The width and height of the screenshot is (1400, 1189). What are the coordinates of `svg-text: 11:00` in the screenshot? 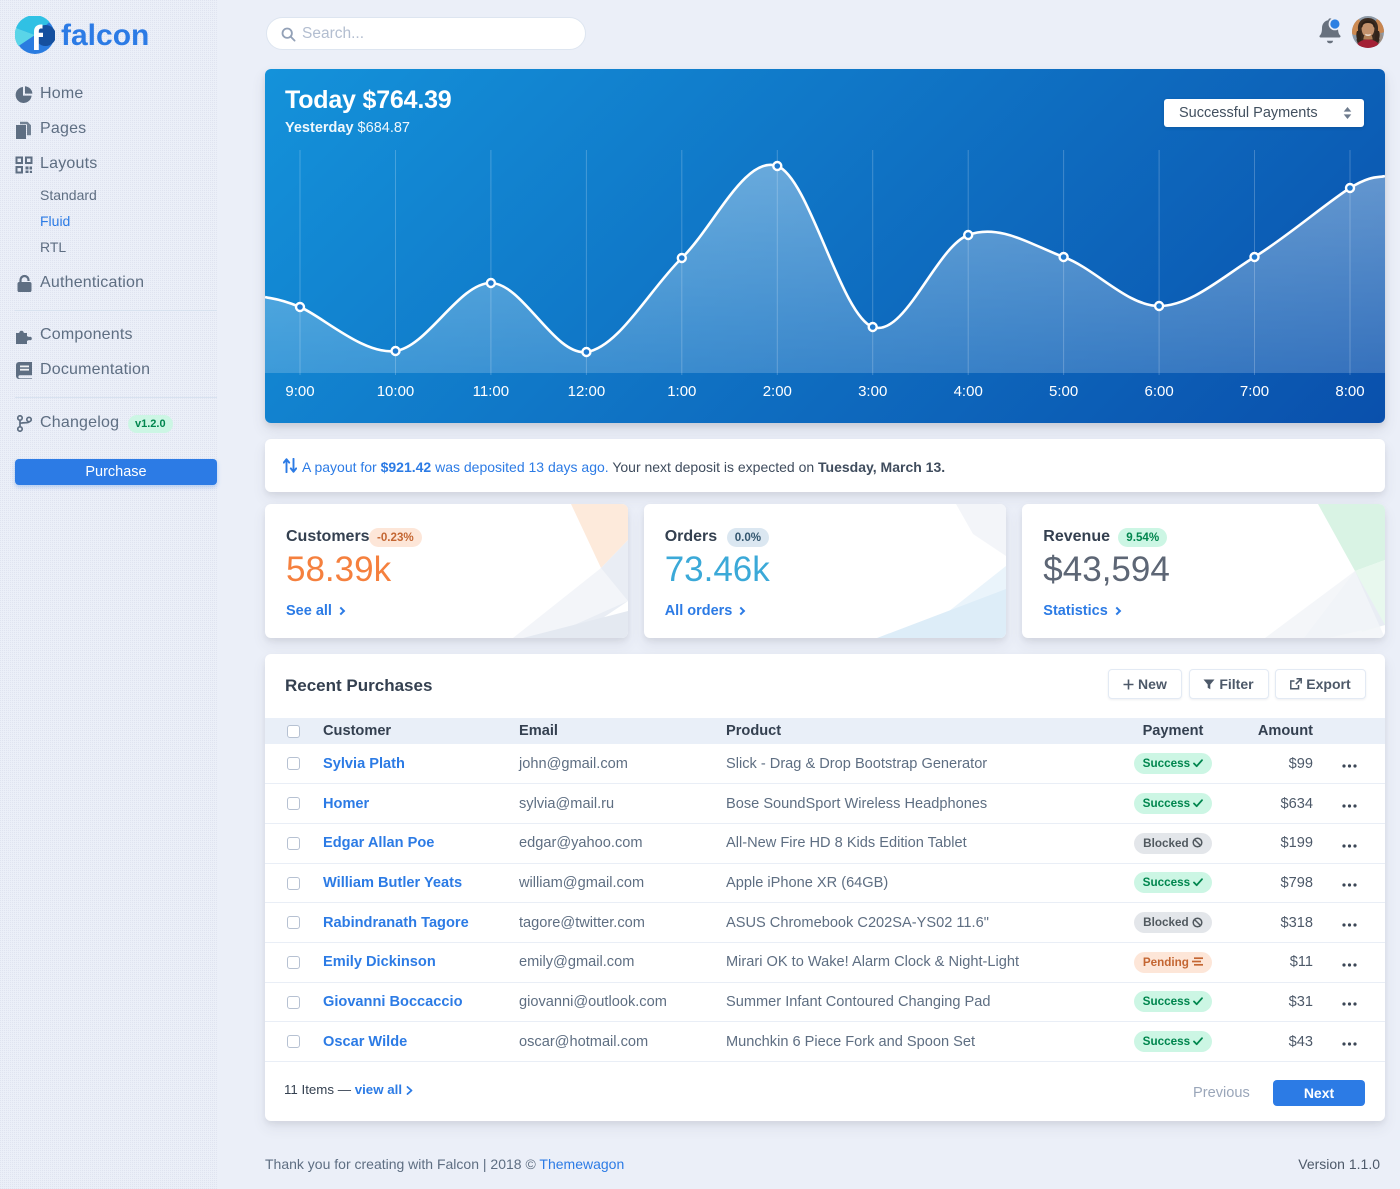 It's located at (491, 391).